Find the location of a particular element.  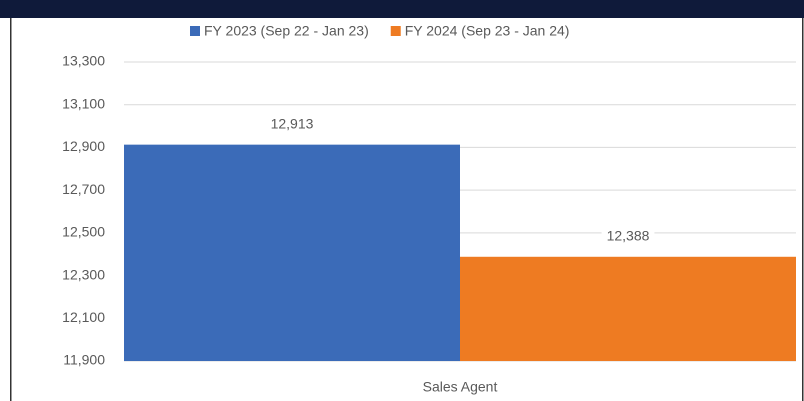

data-label: 12,388 is located at coordinates (628, 235).